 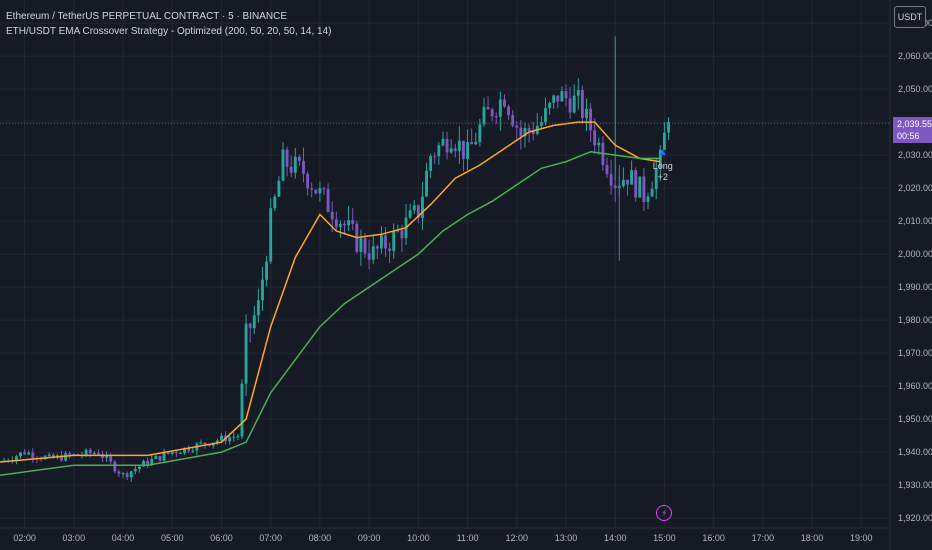 What do you see at coordinates (915, 386) in the screenshot?
I see `y-tick-label: 1,960.00` at bounding box center [915, 386].